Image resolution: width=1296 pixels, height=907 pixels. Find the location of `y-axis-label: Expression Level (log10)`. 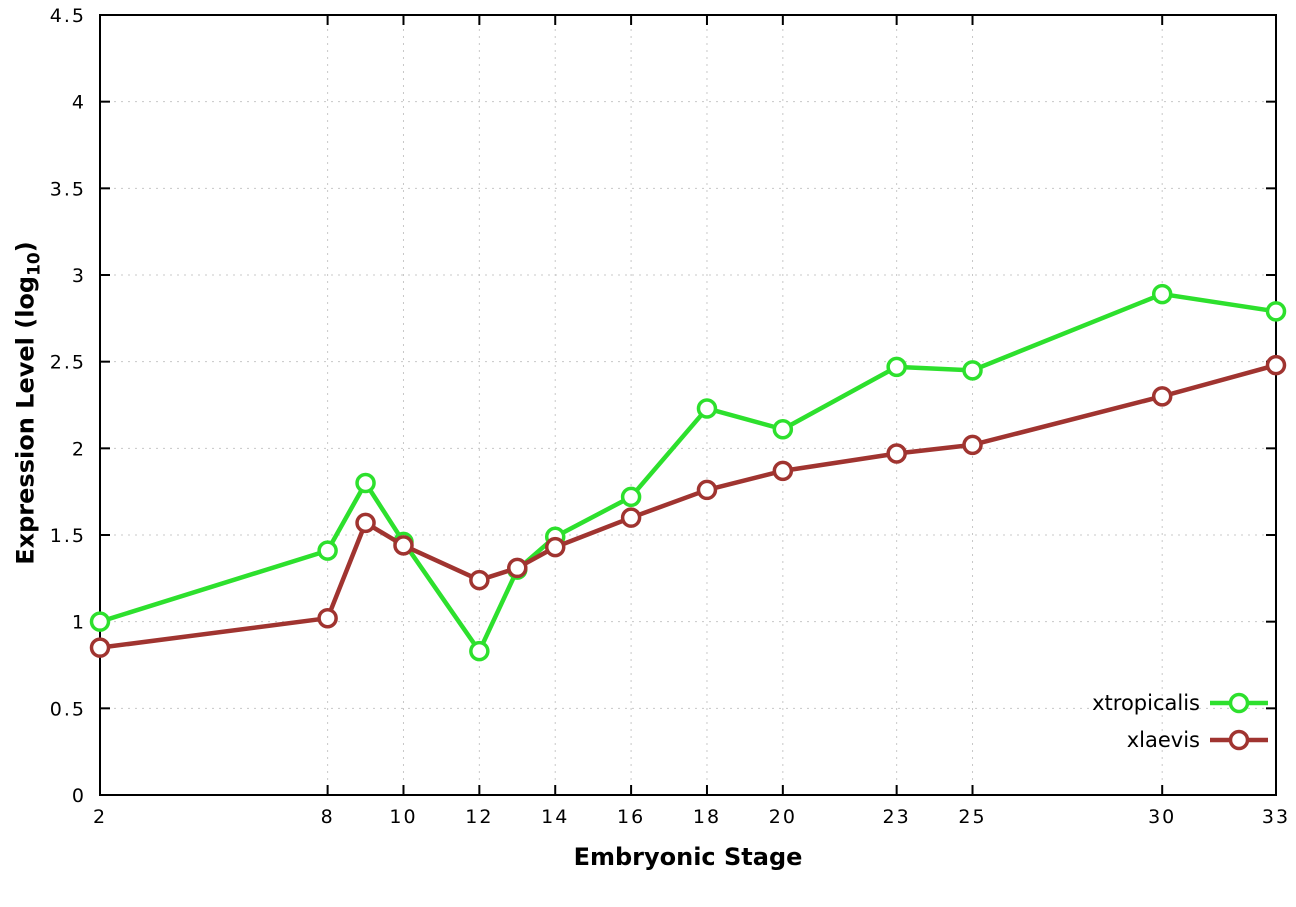

y-axis-label: Expression Level (log10) is located at coordinates (28, 402).